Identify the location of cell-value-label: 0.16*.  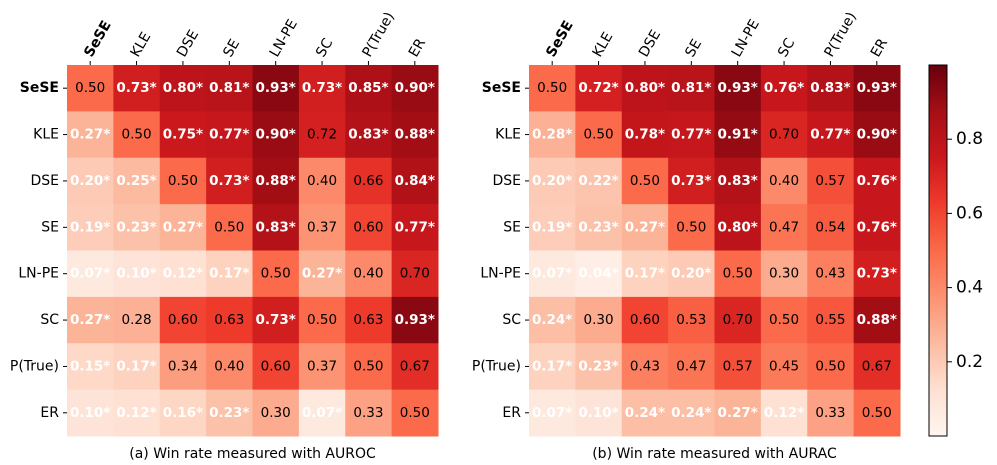
(183, 413).